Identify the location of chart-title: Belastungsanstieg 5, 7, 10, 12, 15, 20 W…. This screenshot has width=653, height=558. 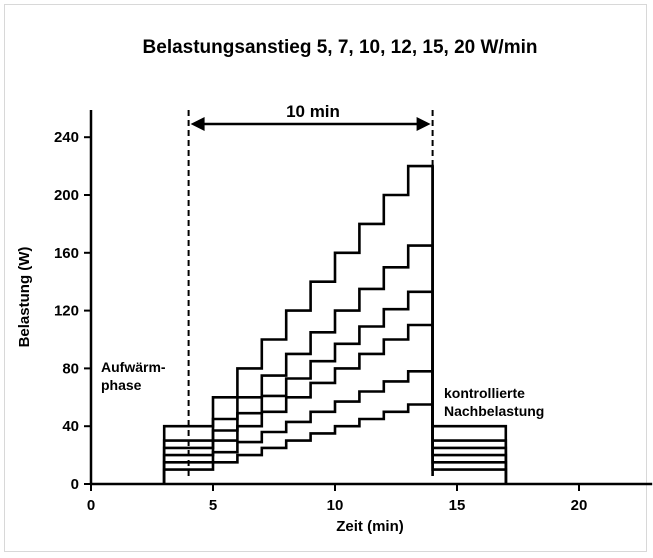
(340, 47).